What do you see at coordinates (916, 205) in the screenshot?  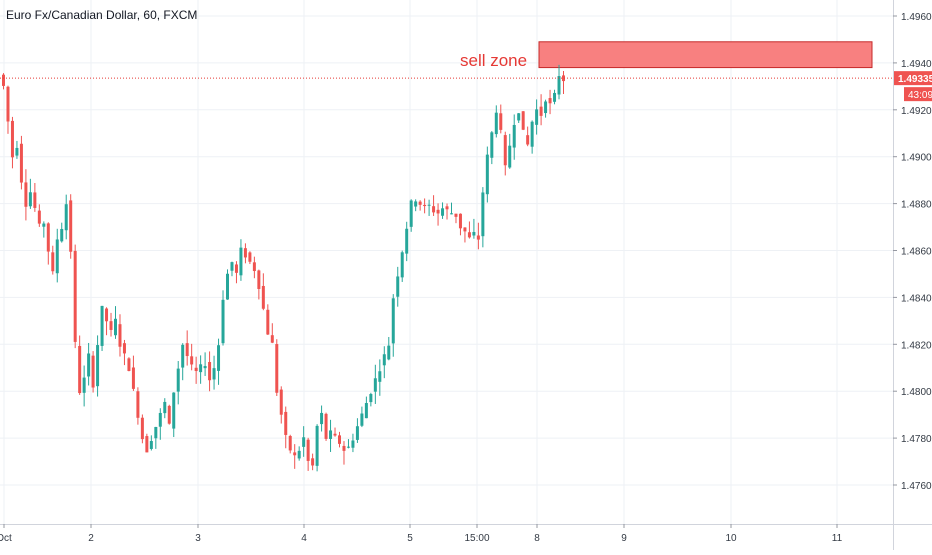 I see `y-tick-label: 1.48800` at bounding box center [916, 205].